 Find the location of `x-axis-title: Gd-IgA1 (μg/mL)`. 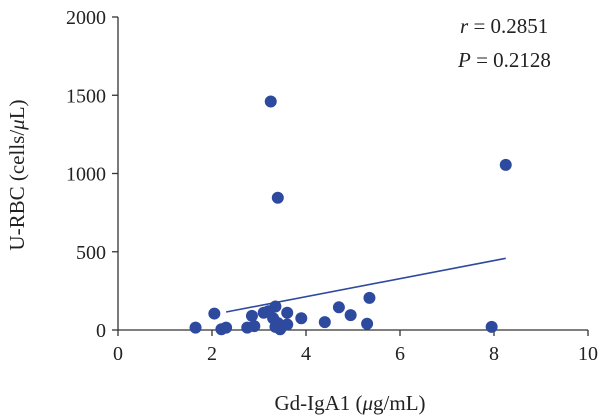

x-axis-title: Gd-IgA1 (μg/mL) is located at coordinates (349, 403).